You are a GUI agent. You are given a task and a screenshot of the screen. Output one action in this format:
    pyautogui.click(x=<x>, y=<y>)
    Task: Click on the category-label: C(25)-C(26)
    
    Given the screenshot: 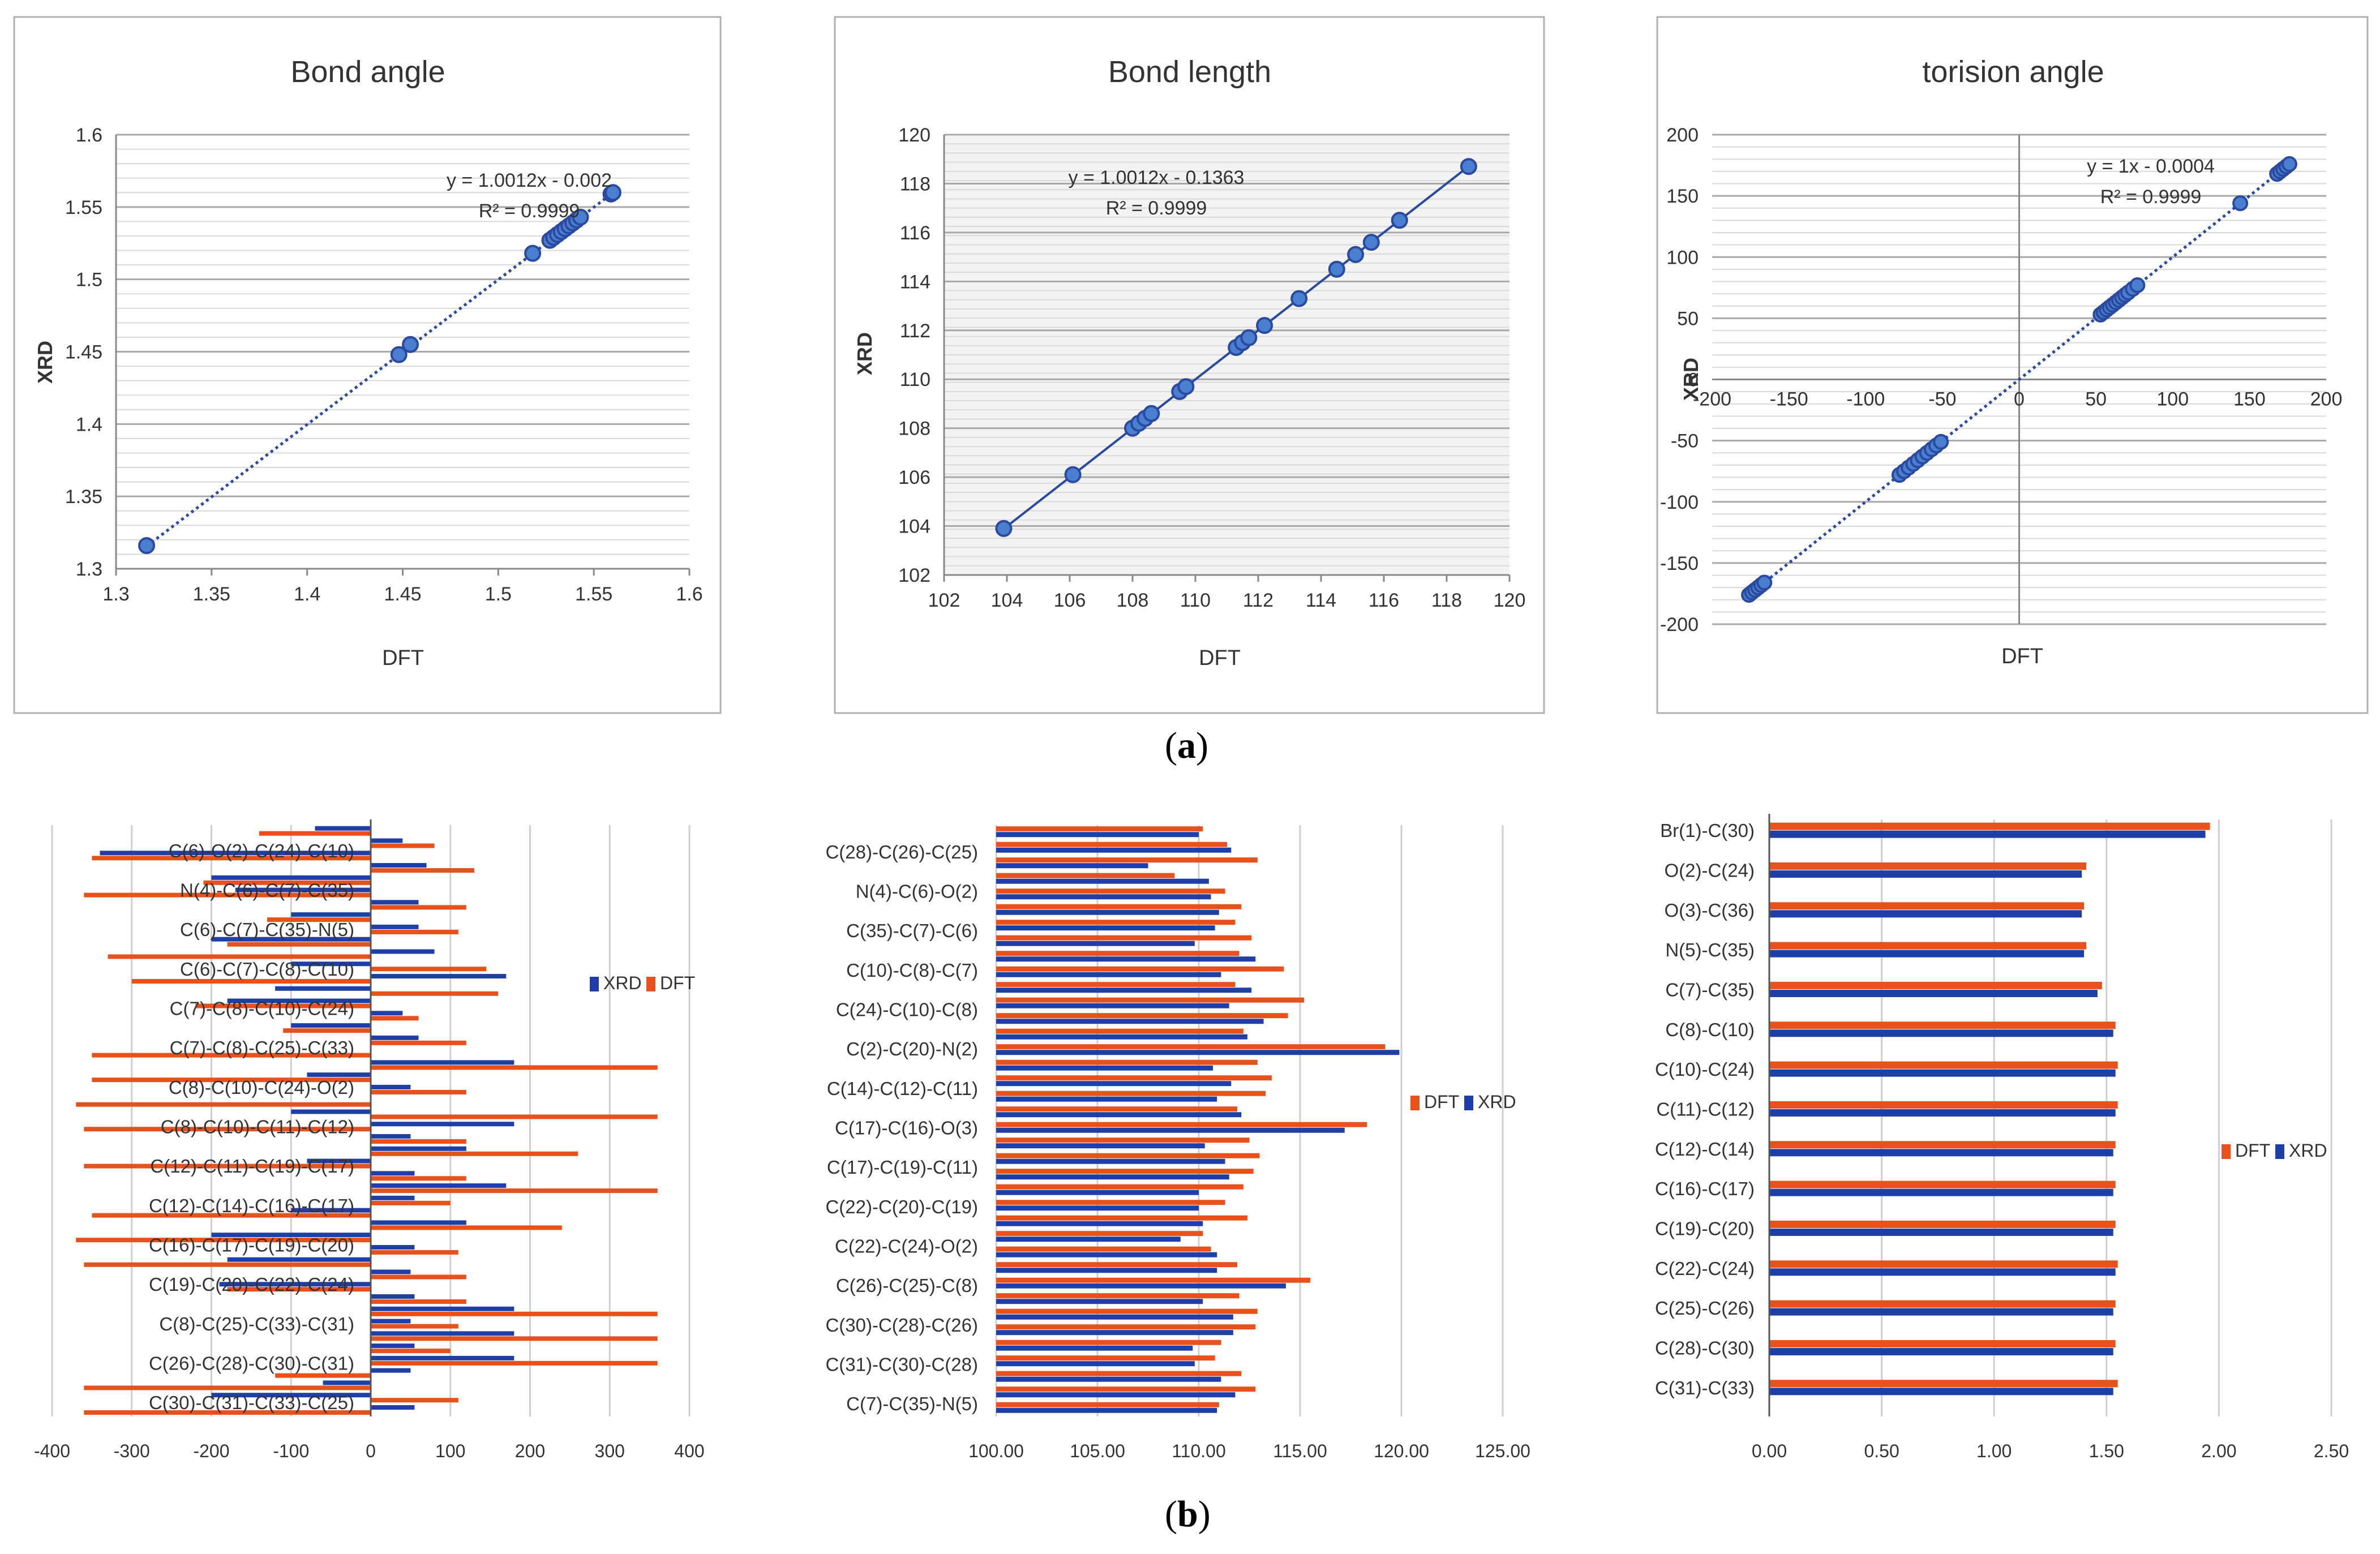 What is the action you would take?
    pyautogui.click(x=1705, y=1308)
    